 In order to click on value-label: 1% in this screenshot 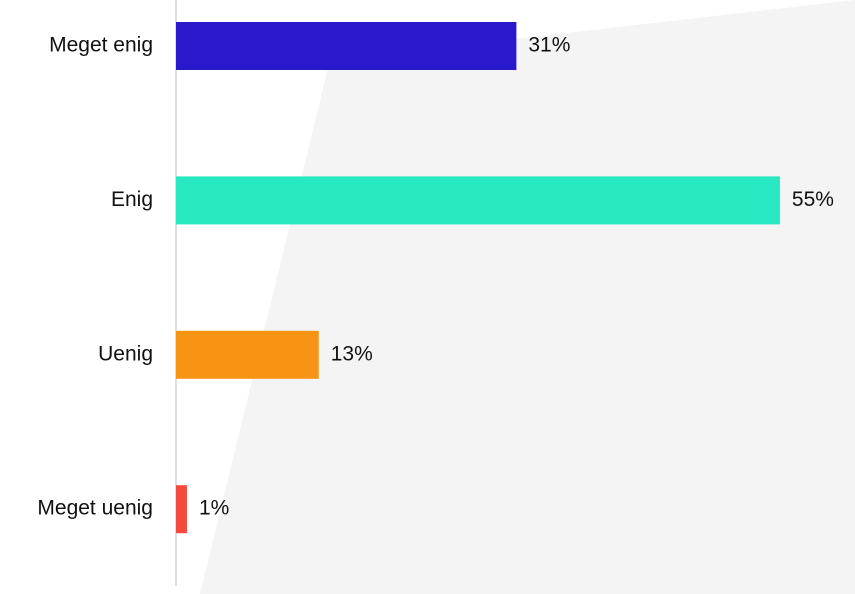, I will do `click(214, 508)`.